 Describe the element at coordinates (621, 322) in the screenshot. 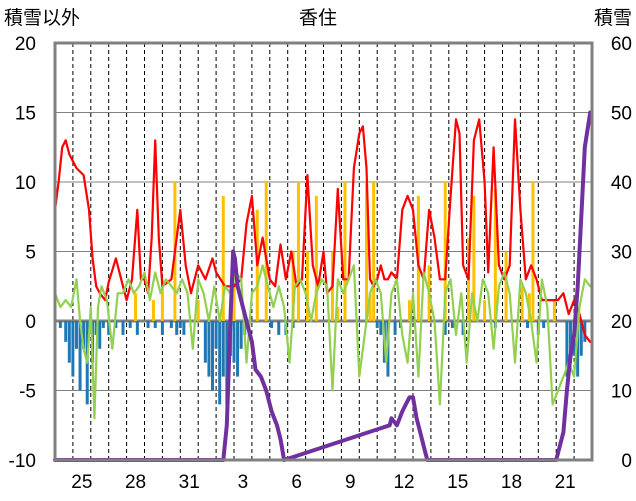

I see `right-y-tick-label: 20` at that location.